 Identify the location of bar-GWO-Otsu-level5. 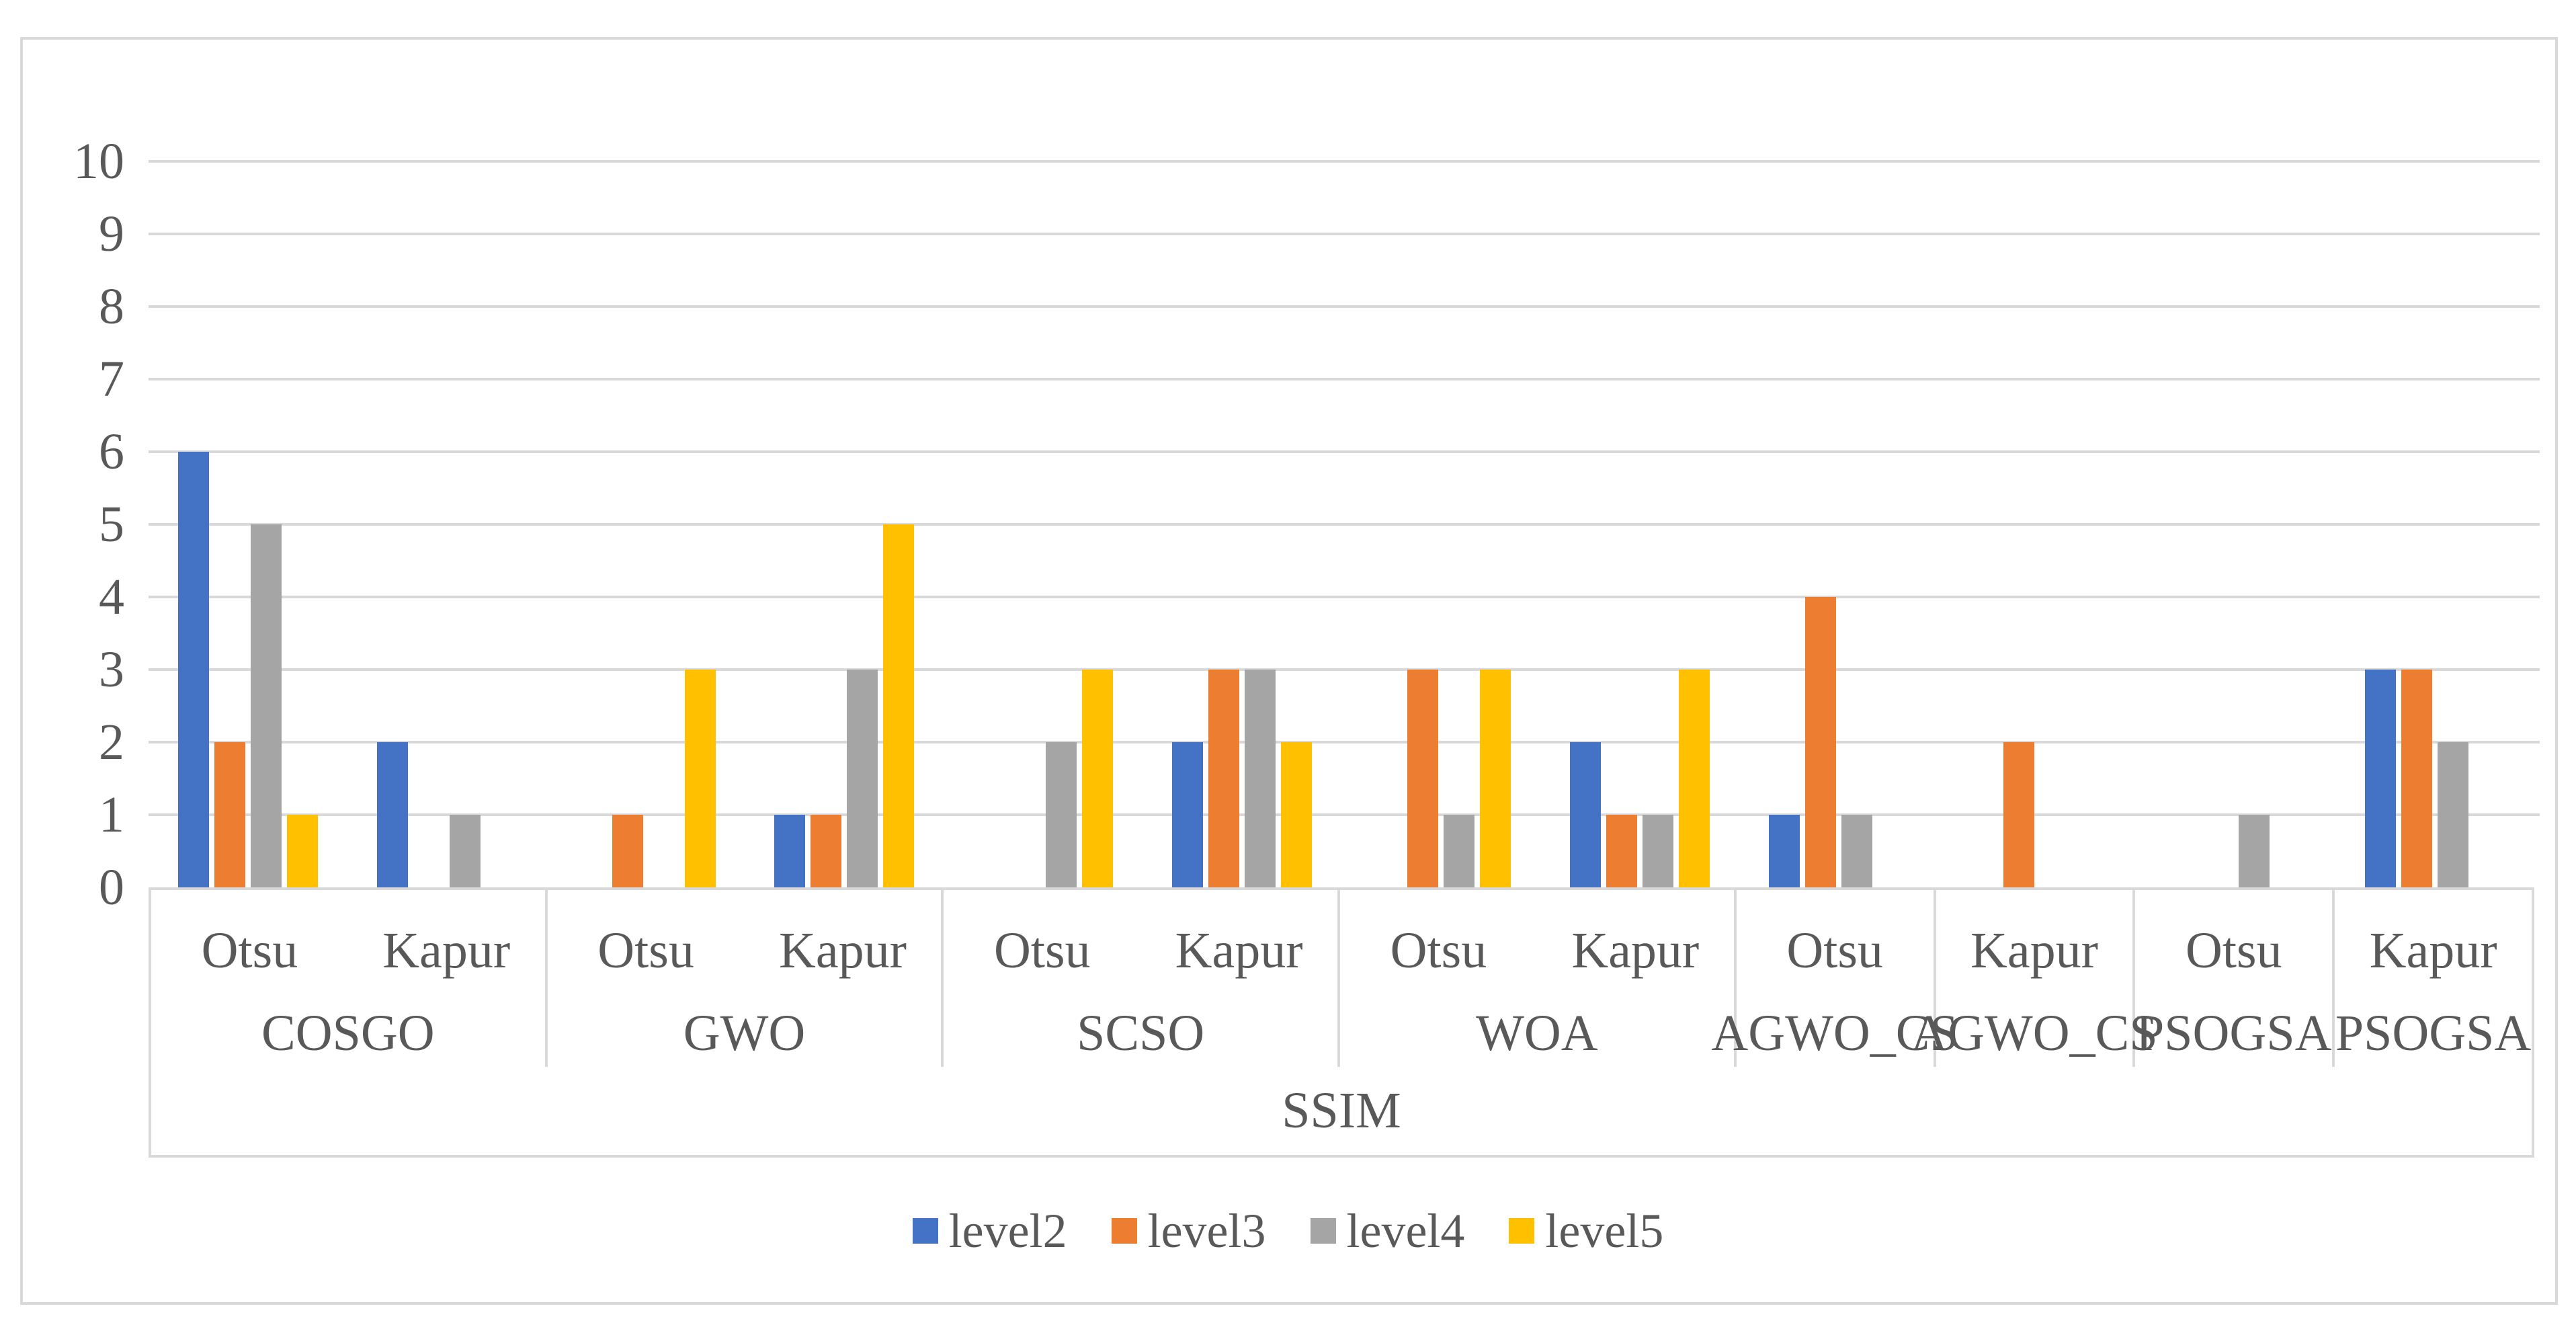
(700, 778).